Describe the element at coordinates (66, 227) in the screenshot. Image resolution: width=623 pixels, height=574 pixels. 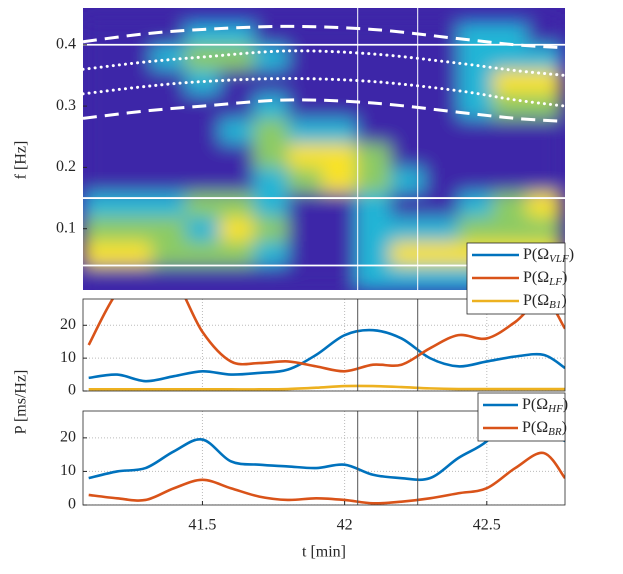
I see `y-tick-label: 0.1` at that location.